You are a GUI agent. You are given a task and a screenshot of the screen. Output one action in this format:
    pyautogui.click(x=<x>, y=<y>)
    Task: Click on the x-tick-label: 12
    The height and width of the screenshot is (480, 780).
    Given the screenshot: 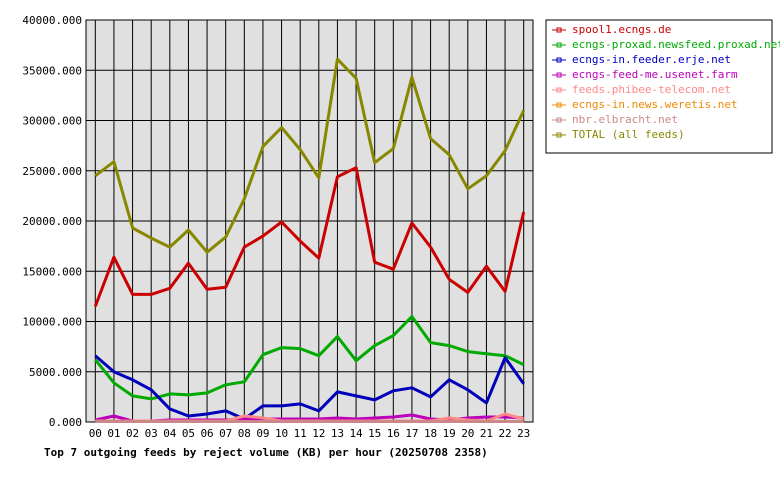 What is the action you would take?
    pyautogui.click(x=318, y=433)
    